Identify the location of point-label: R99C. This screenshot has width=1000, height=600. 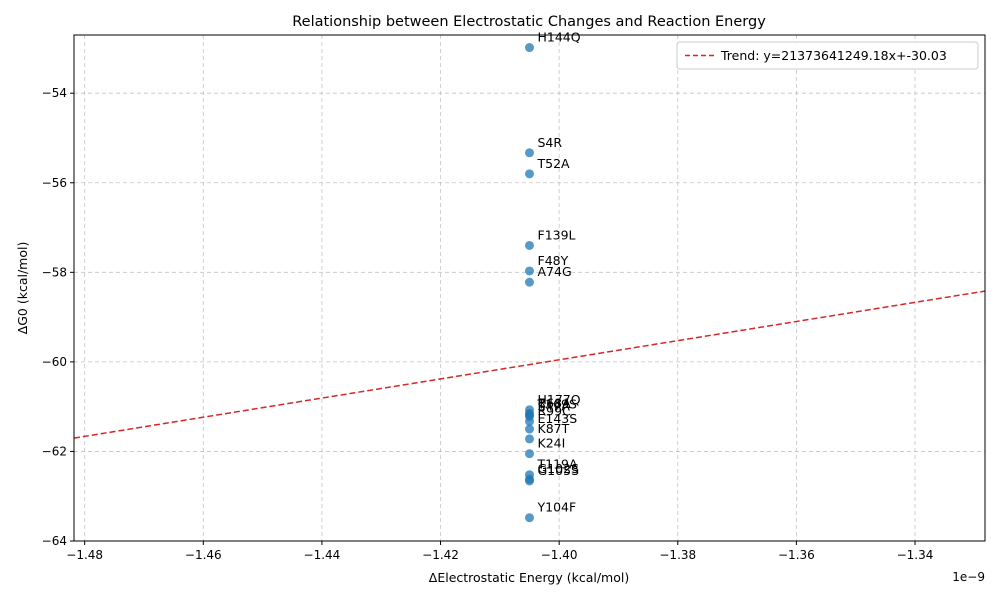
(555, 410).